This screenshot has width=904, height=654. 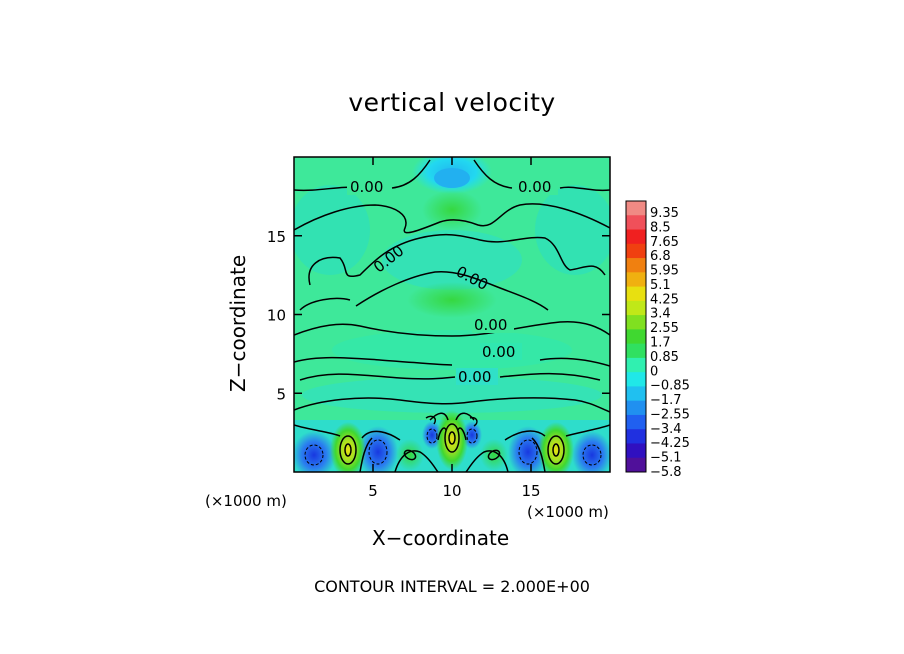 I want to click on colorbar-frame, so click(x=636, y=336).